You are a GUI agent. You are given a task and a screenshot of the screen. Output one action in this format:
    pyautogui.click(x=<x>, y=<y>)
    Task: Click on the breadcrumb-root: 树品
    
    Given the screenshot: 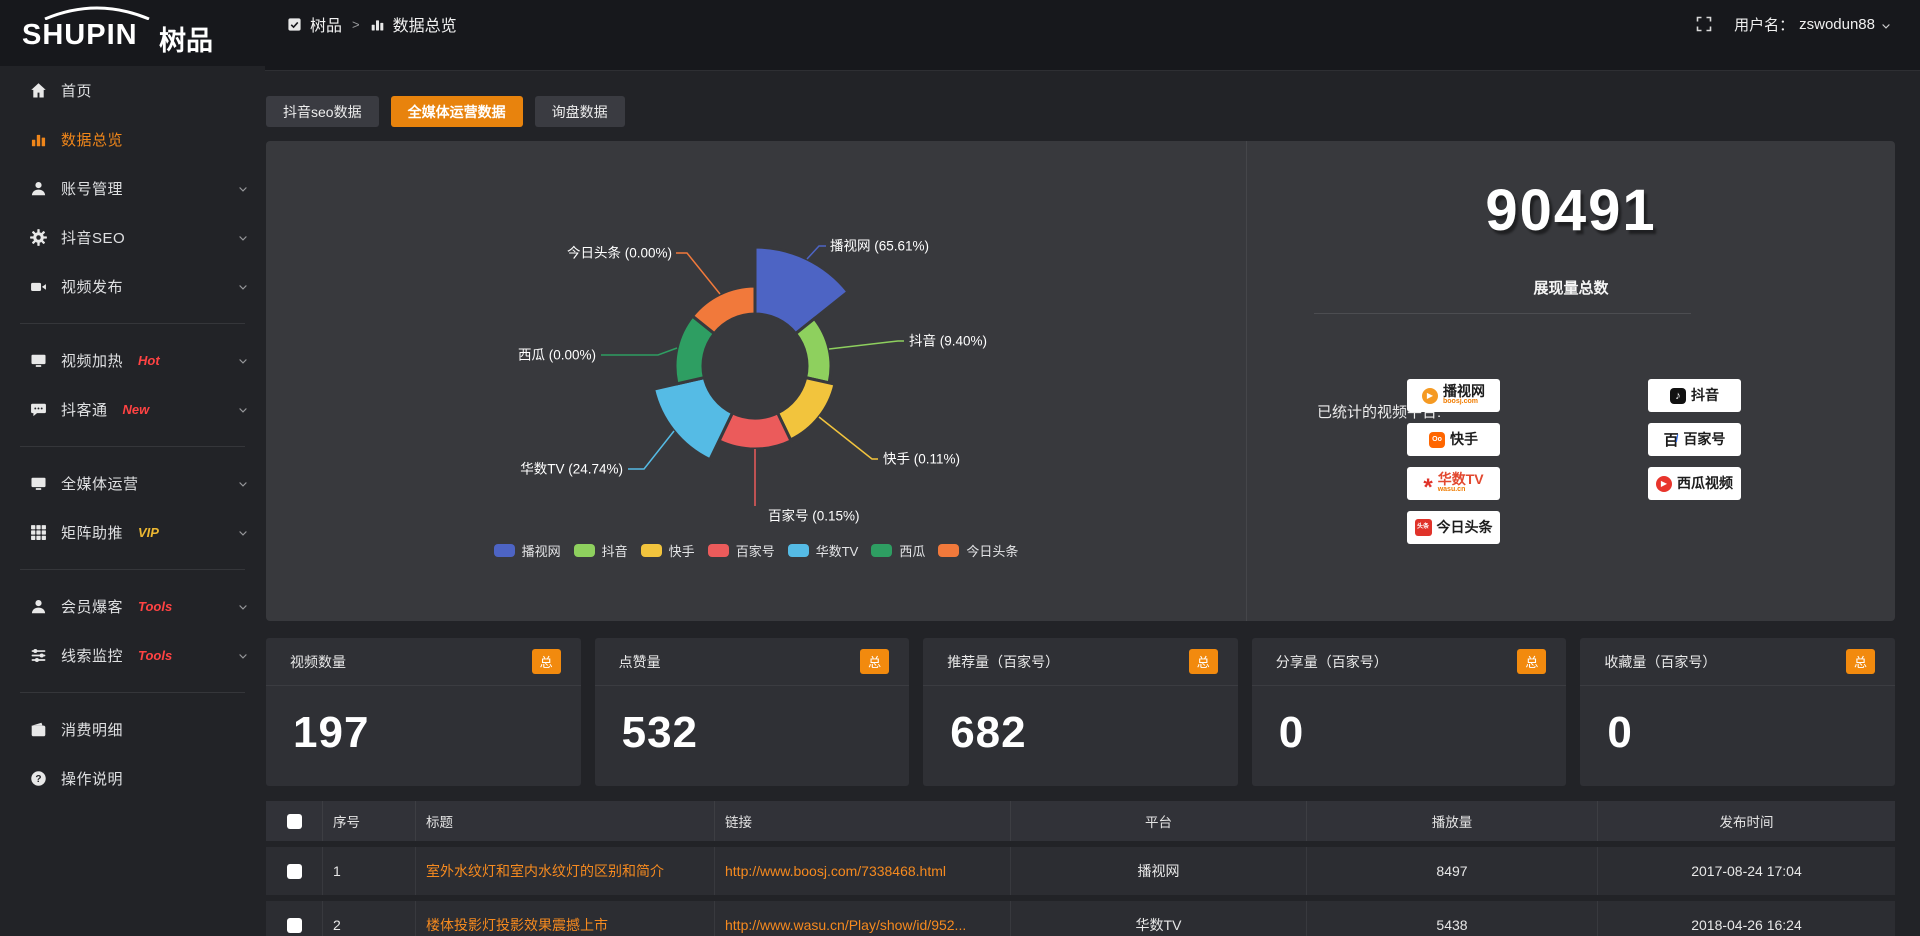 What is the action you would take?
    pyautogui.click(x=326, y=26)
    